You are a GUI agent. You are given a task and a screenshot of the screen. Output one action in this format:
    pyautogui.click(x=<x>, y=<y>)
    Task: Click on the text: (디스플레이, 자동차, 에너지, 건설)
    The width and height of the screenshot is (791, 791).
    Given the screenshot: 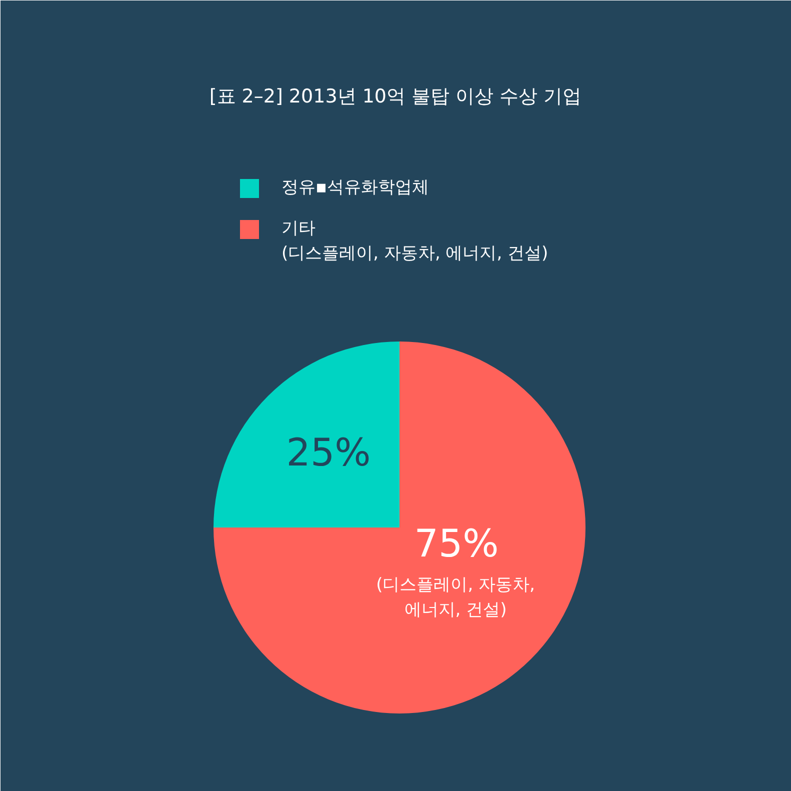 What is the action you would take?
    pyautogui.click(x=455, y=597)
    